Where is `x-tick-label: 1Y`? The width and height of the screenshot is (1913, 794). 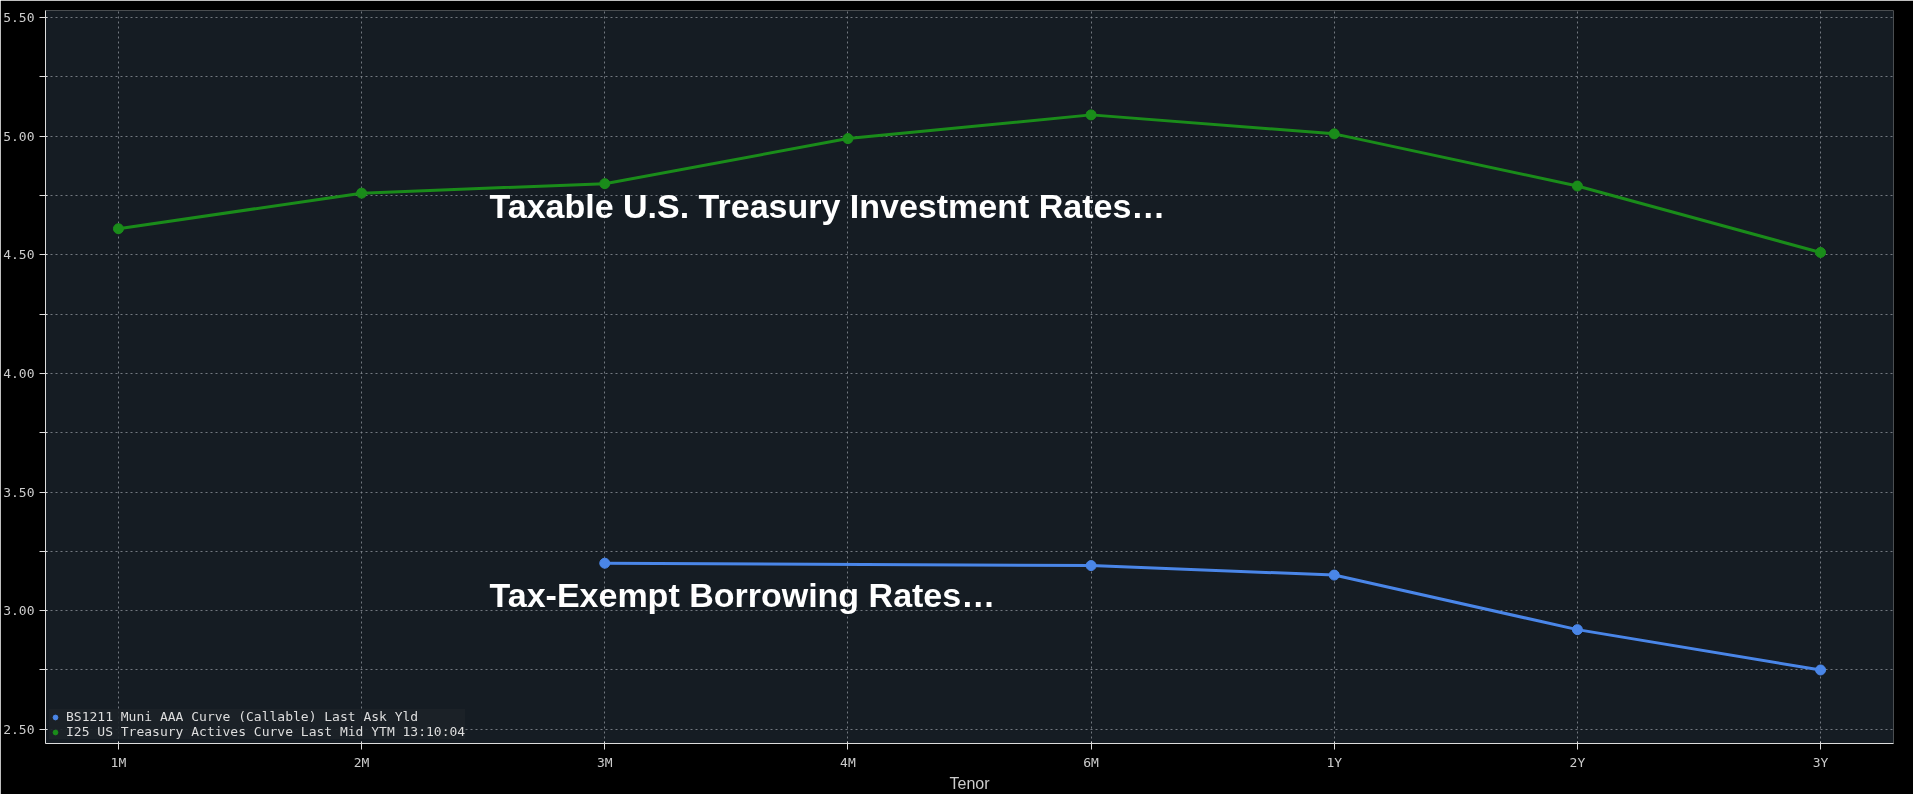
x-tick-label: 1Y is located at coordinates (1334, 762).